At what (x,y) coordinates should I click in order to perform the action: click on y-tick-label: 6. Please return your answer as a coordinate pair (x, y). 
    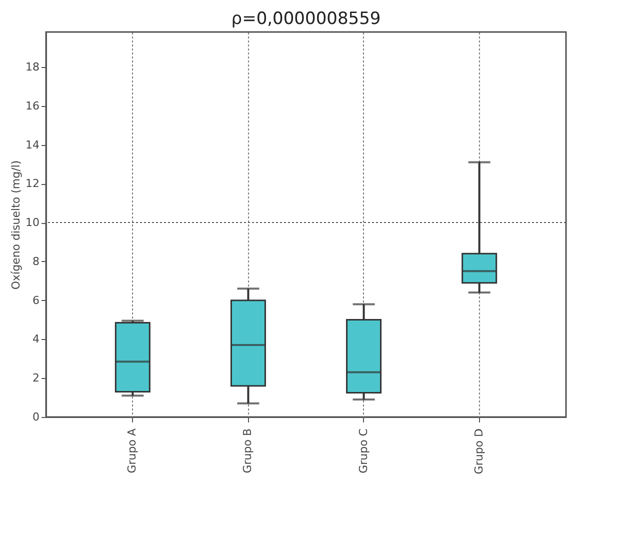
    Looking at the image, I should click on (36, 300).